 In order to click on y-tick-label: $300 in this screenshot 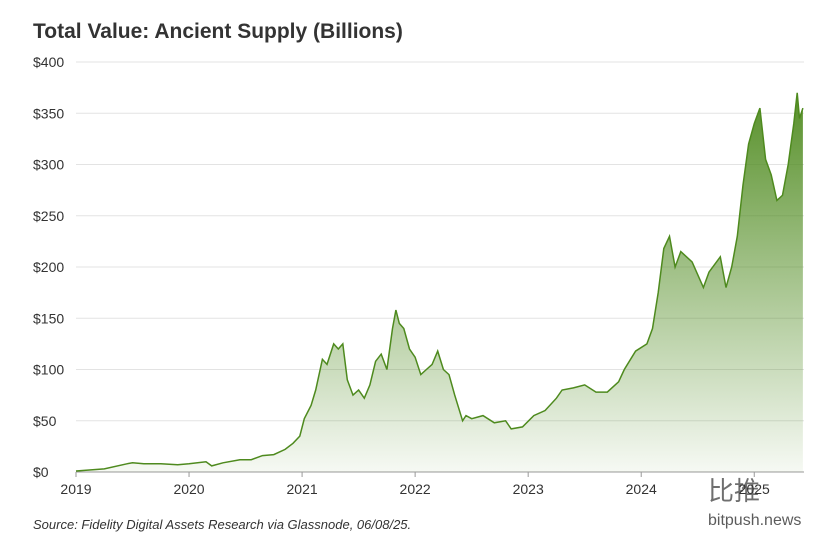, I will do `click(48, 165)`.